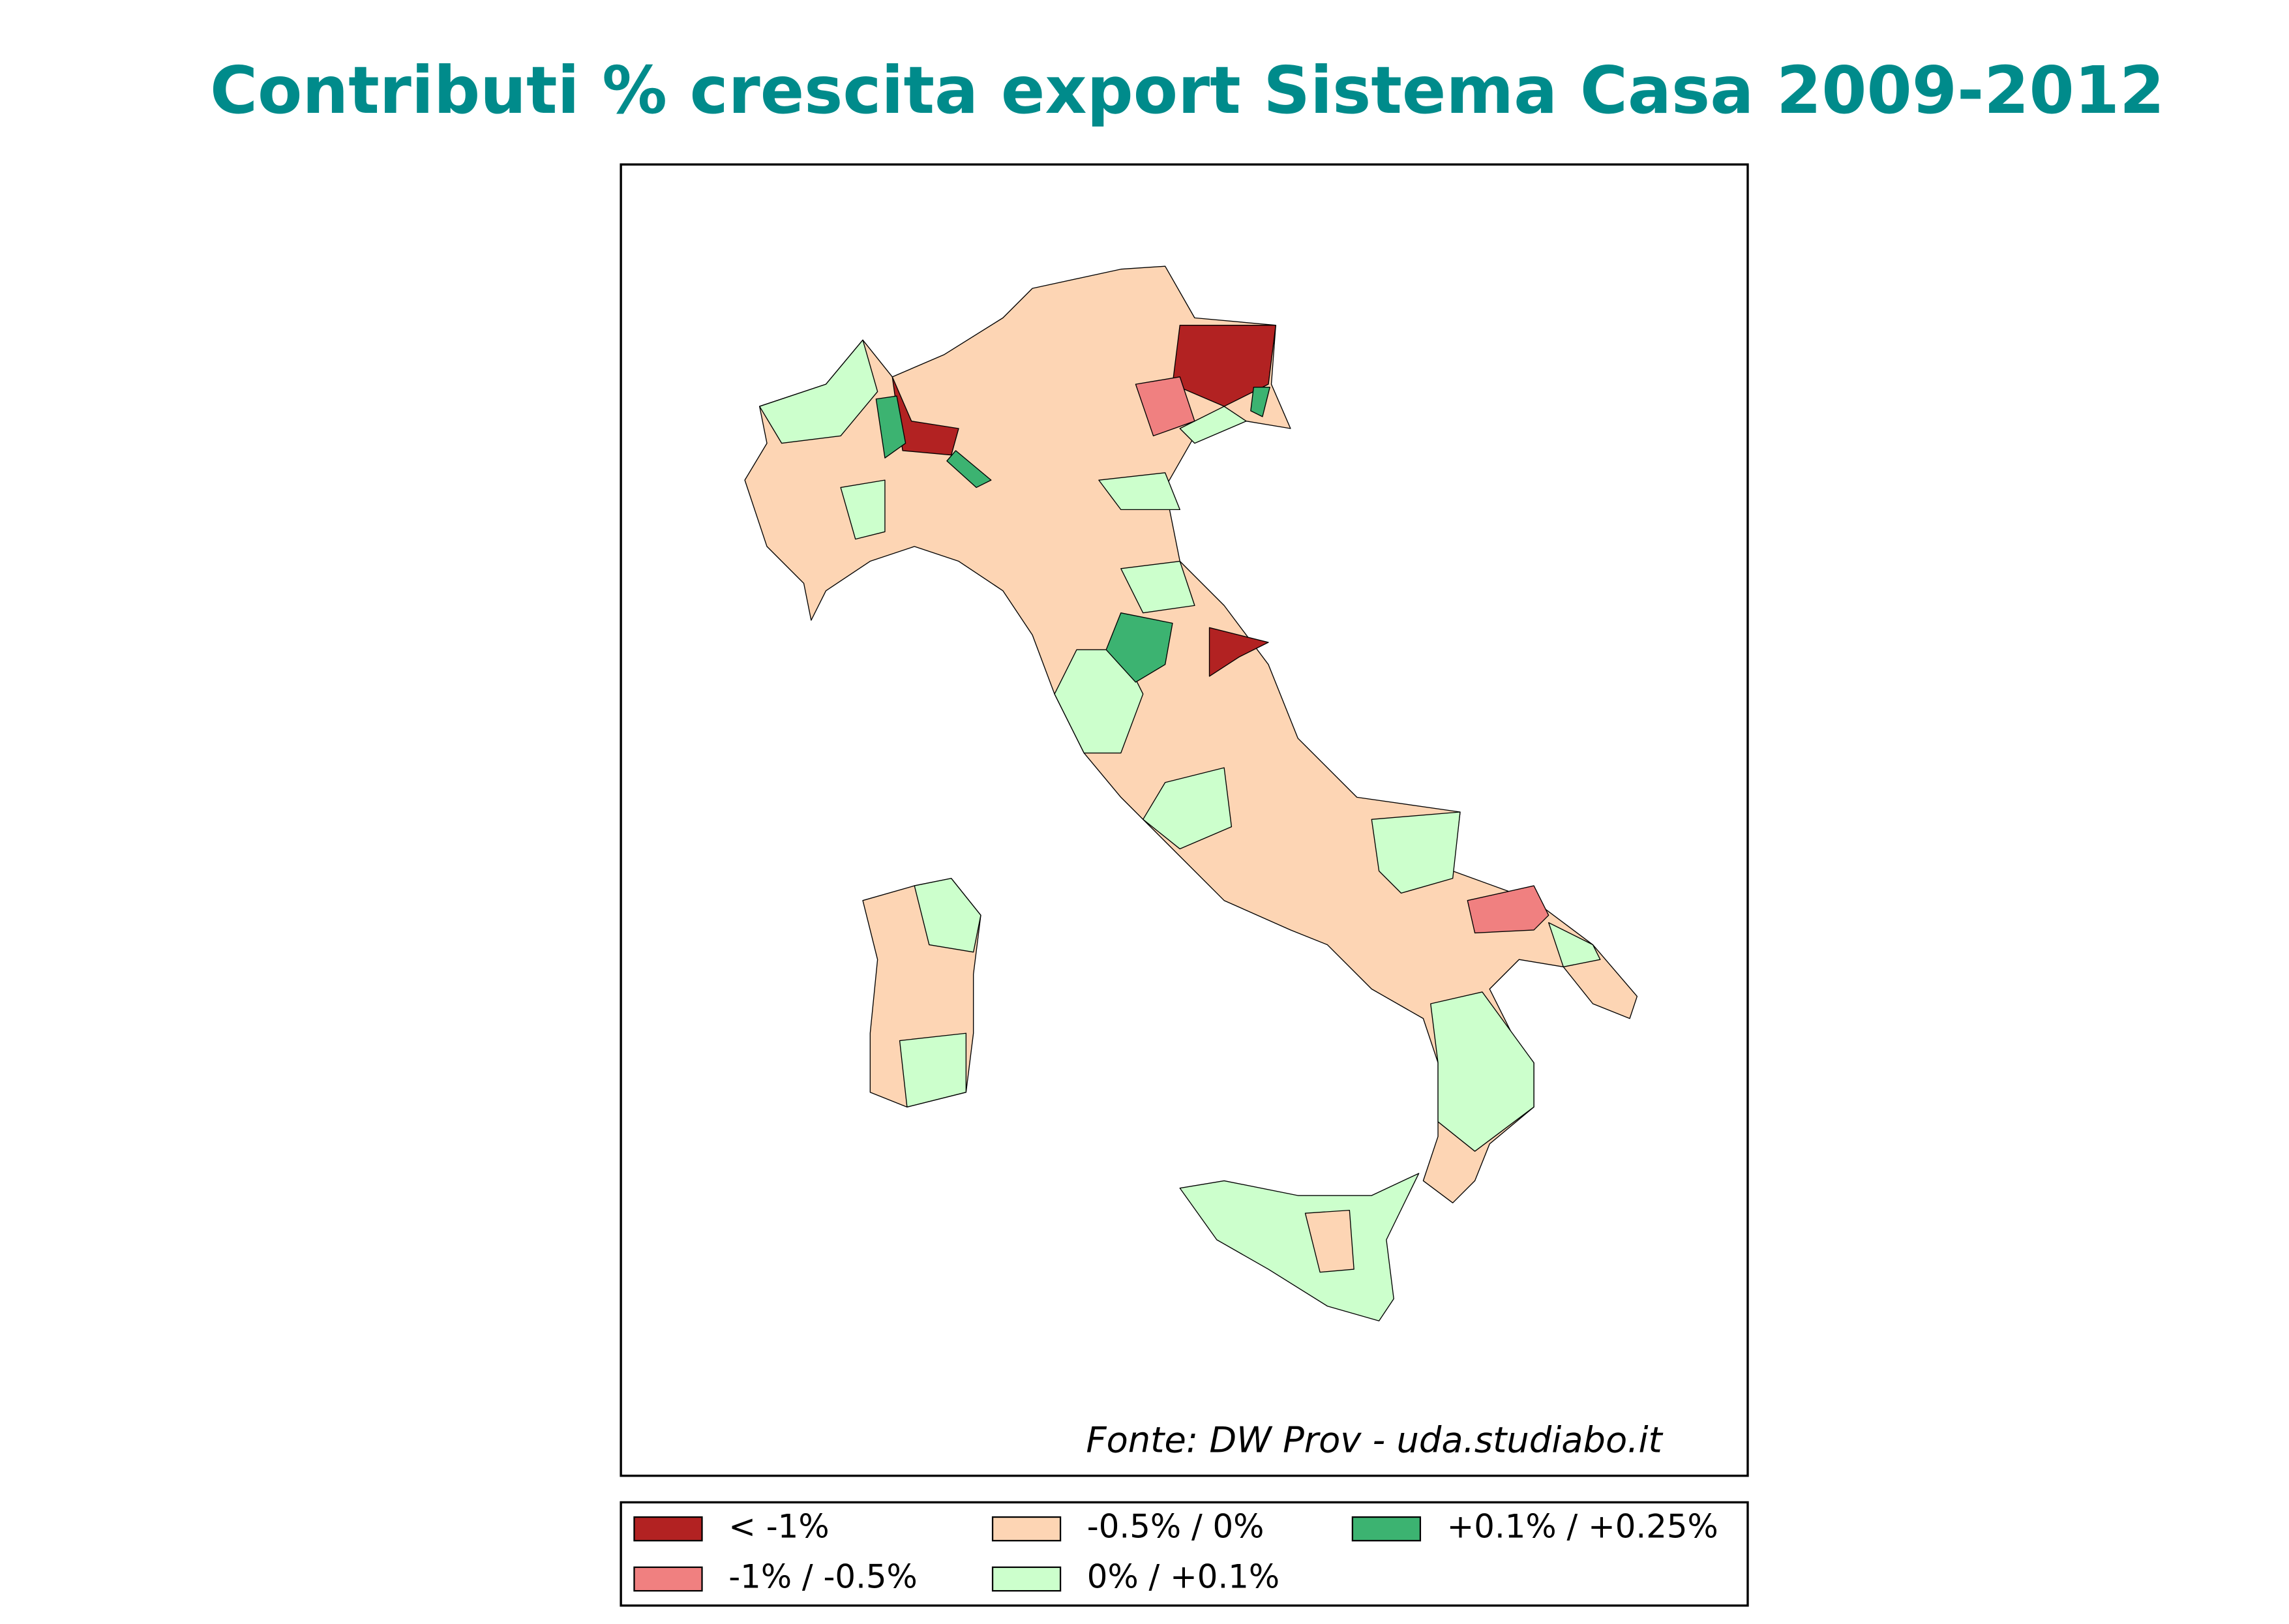 This screenshot has height=1624, width=2289. Describe the element at coordinates (1299, 1247) in the screenshot. I see `sicily` at that location.